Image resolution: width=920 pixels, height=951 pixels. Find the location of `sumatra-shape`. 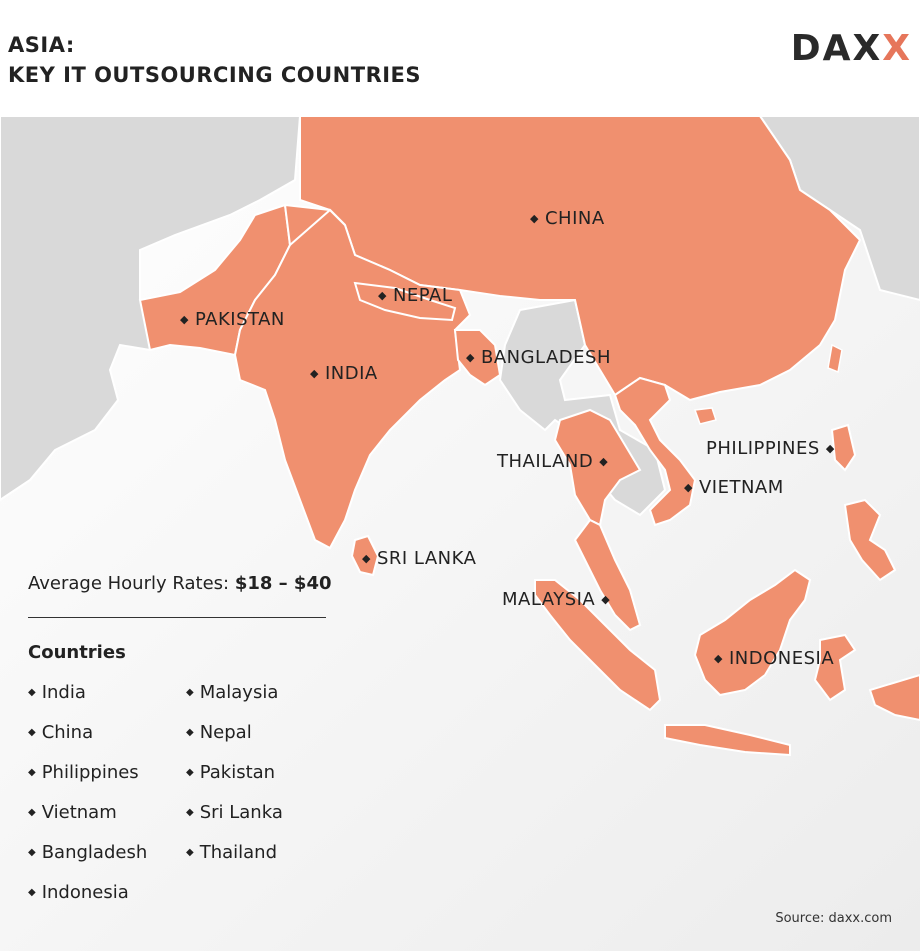

sumatra-shape is located at coordinates (598, 645).